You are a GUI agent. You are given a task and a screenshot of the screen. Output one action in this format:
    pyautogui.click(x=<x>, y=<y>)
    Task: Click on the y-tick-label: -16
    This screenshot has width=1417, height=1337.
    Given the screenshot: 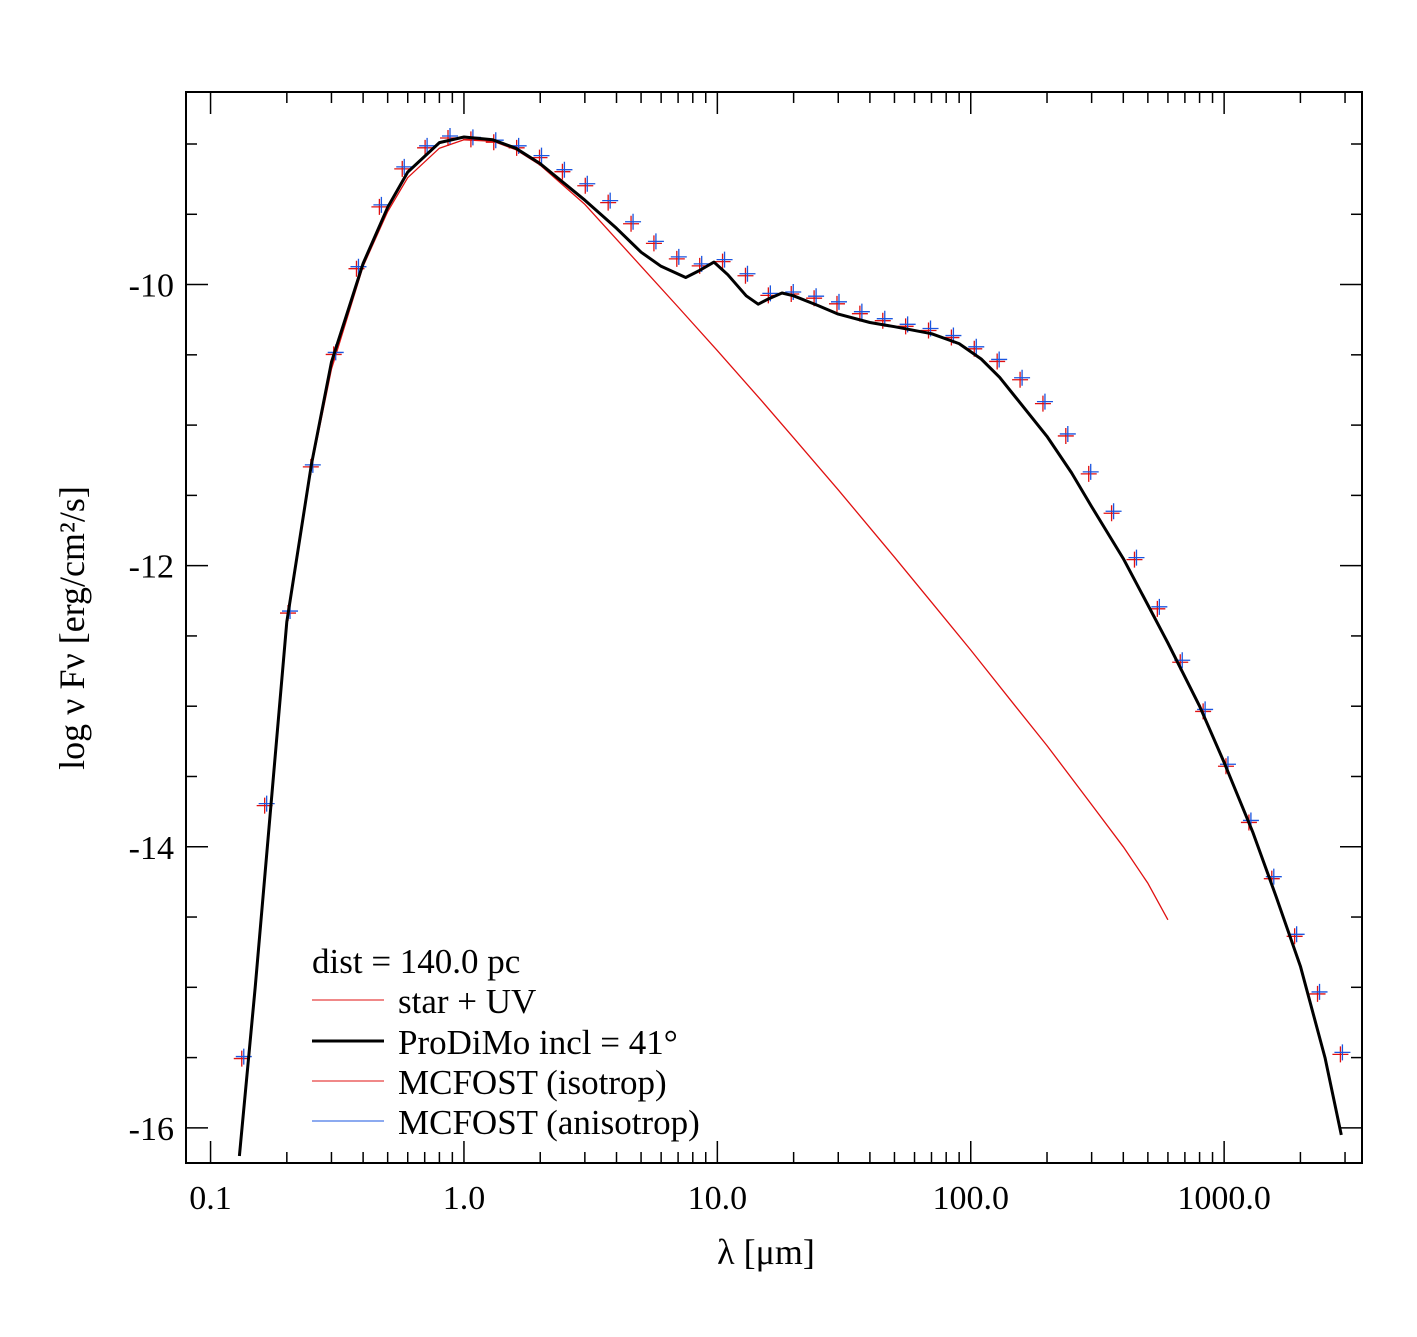 What is the action you would take?
    pyautogui.click(x=151, y=1129)
    